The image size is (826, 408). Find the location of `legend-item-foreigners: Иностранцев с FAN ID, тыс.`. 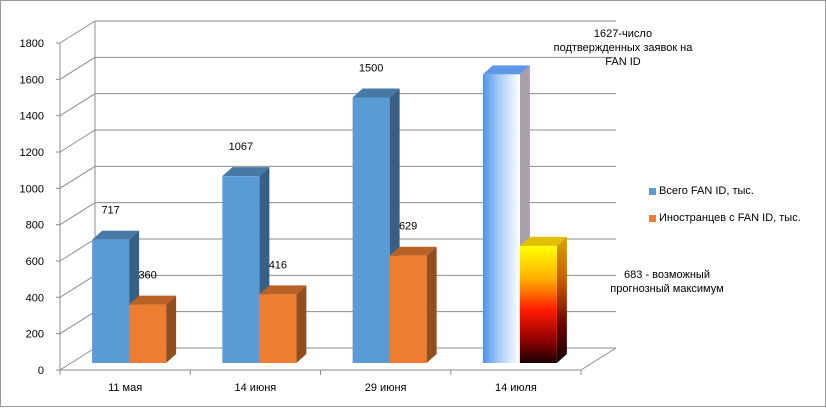

legend-item-foreigners: Иностранцев с FAN ID, тыс. is located at coordinates (725, 218).